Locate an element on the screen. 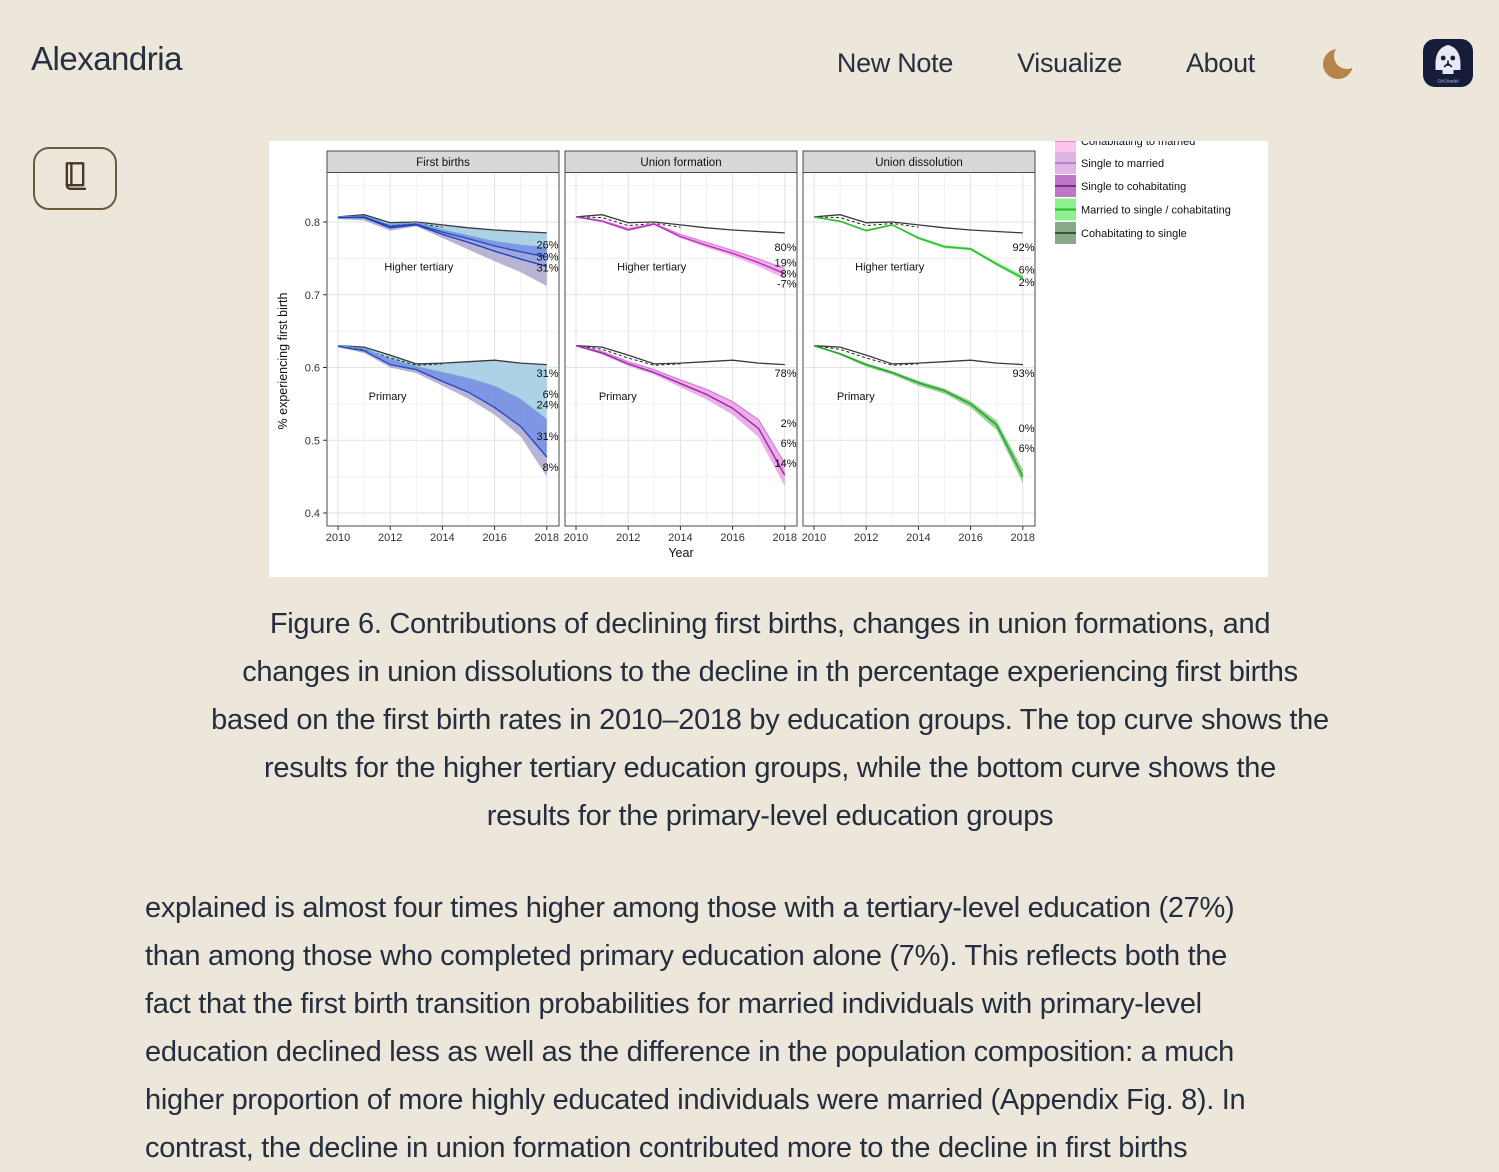 Image resolution: width=1499 pixels, height=1172 pixels. svg-text: 78% is located at coordinates (786, 374).